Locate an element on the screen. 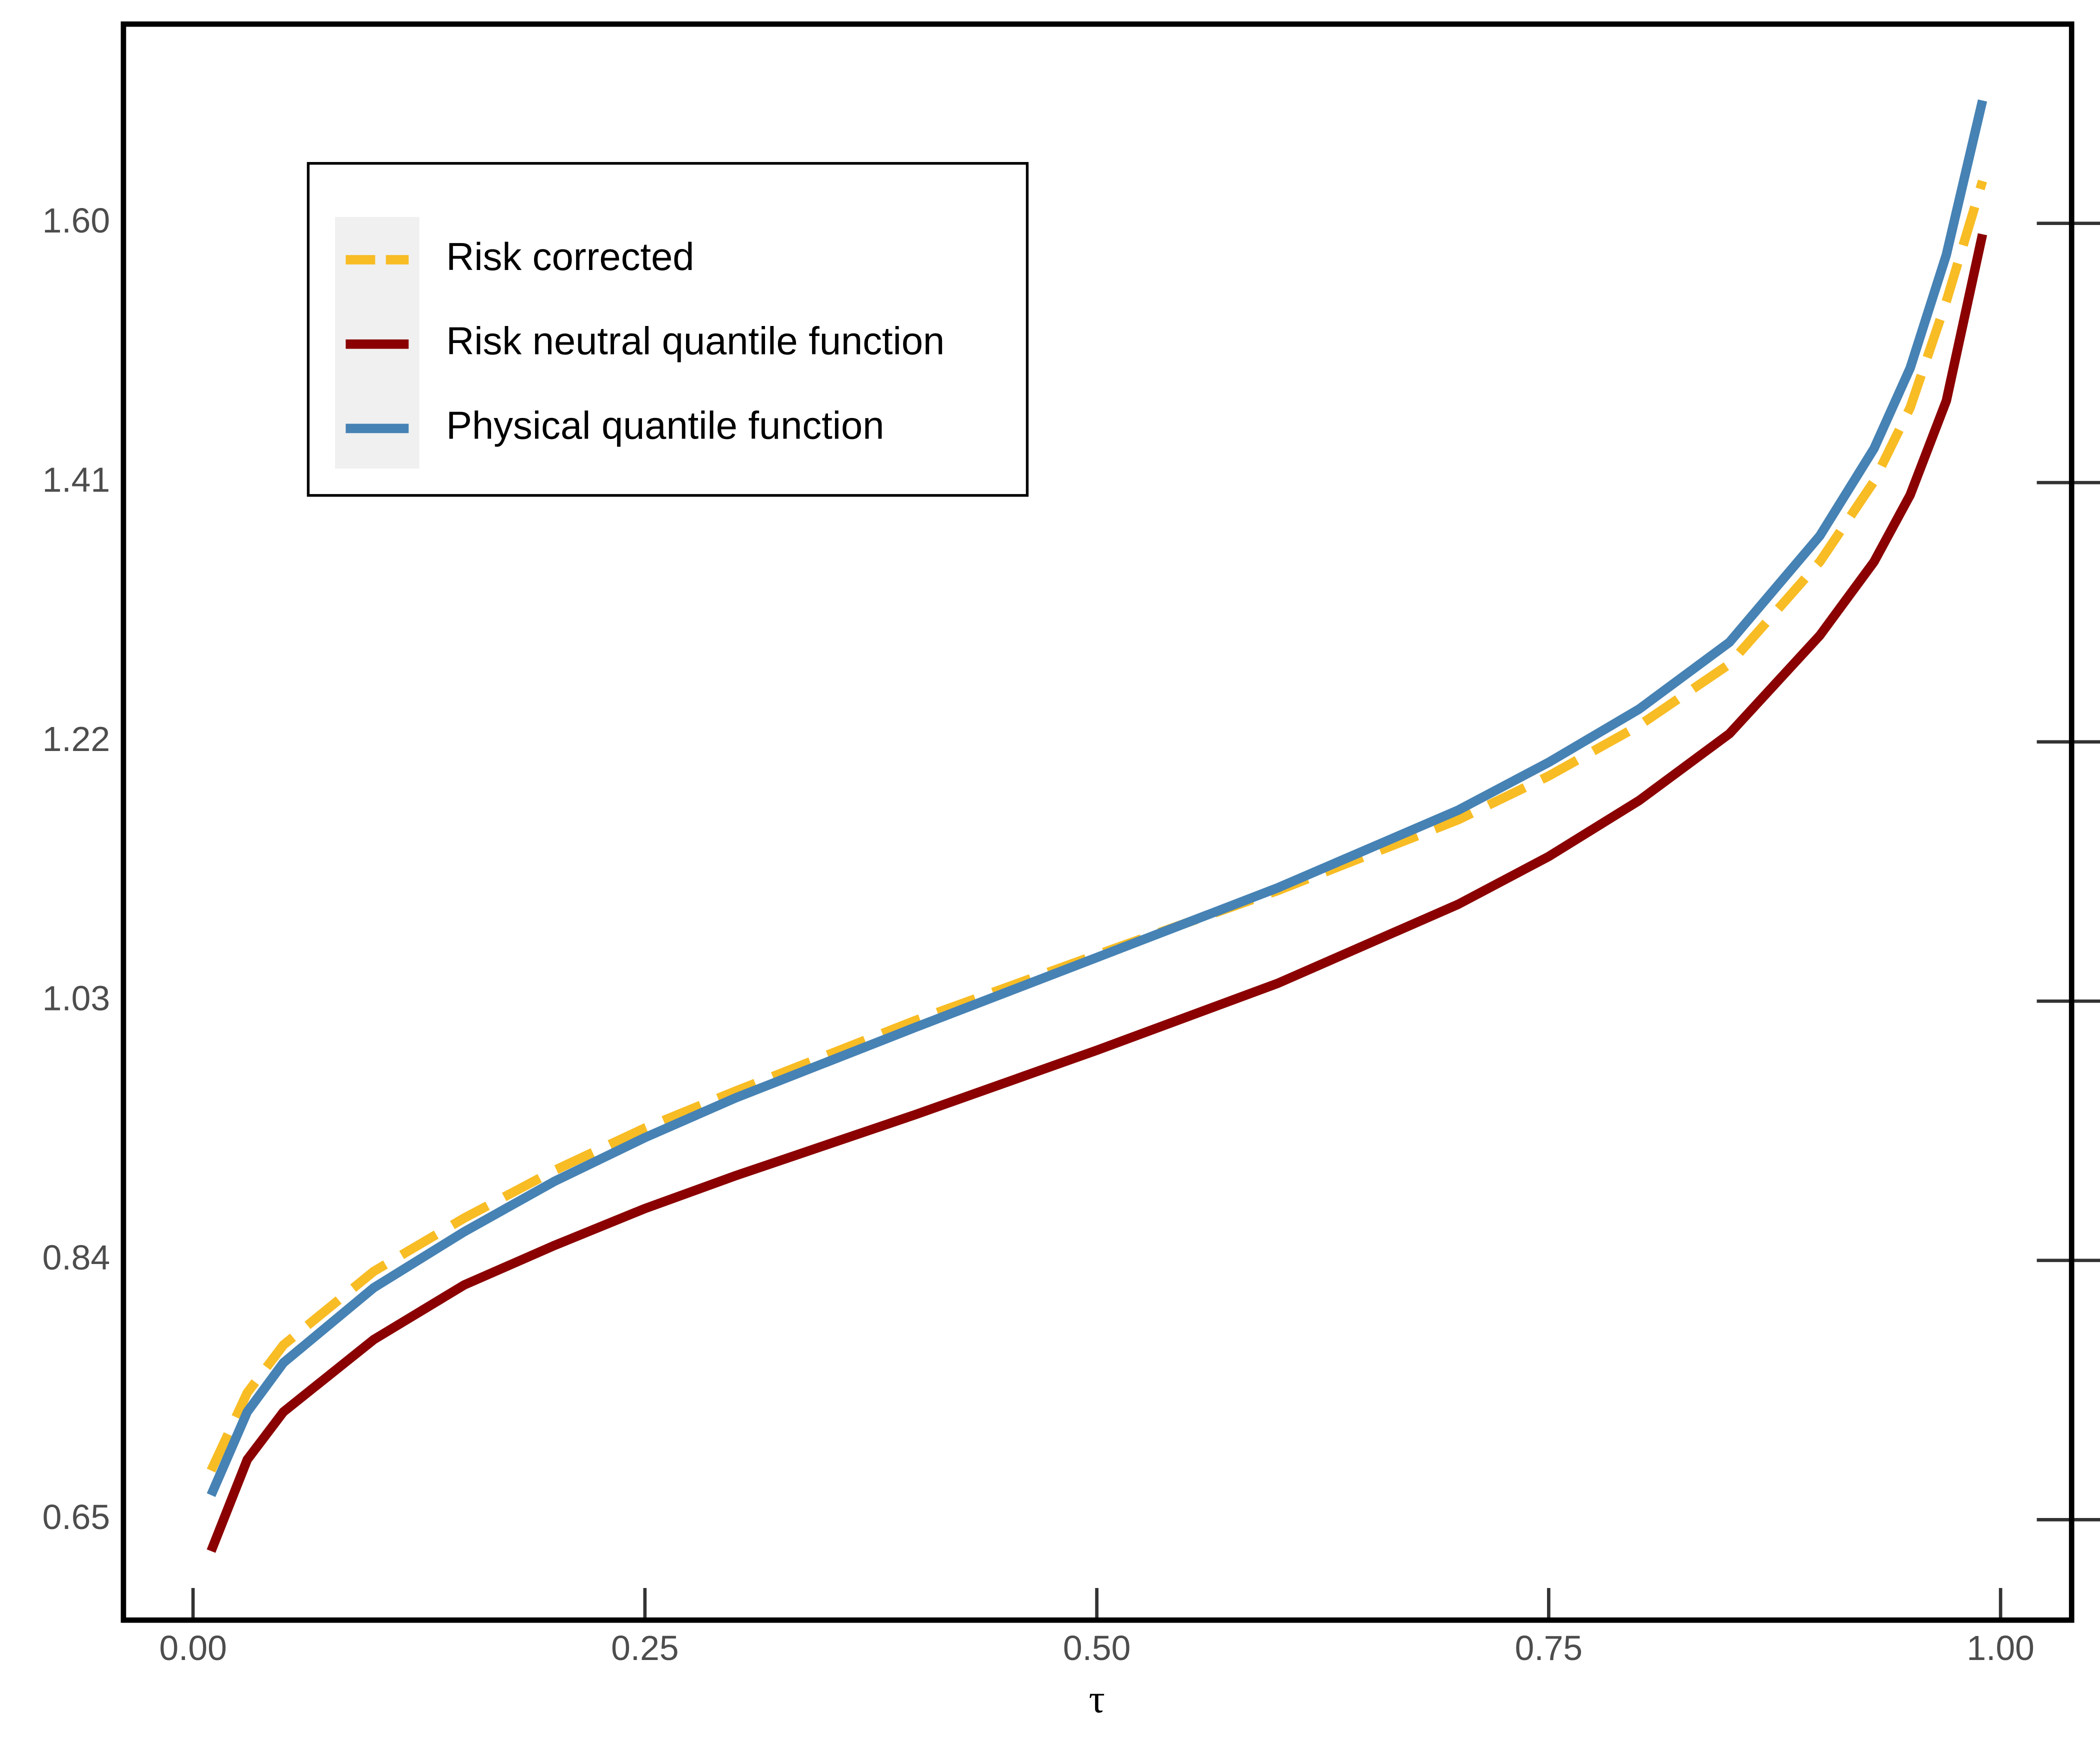  x-axis-label: τ is located at coordinates (1097, 1699).